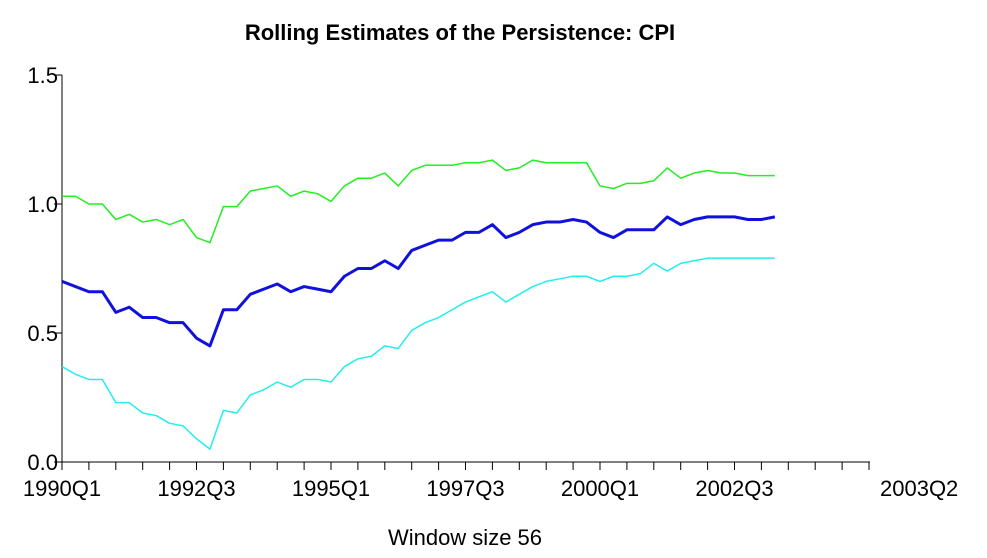 Image resolution: width=987 pixels, height=558 pixels. I want to click on x-tick-label: 1990Q1, so click(62, 488).